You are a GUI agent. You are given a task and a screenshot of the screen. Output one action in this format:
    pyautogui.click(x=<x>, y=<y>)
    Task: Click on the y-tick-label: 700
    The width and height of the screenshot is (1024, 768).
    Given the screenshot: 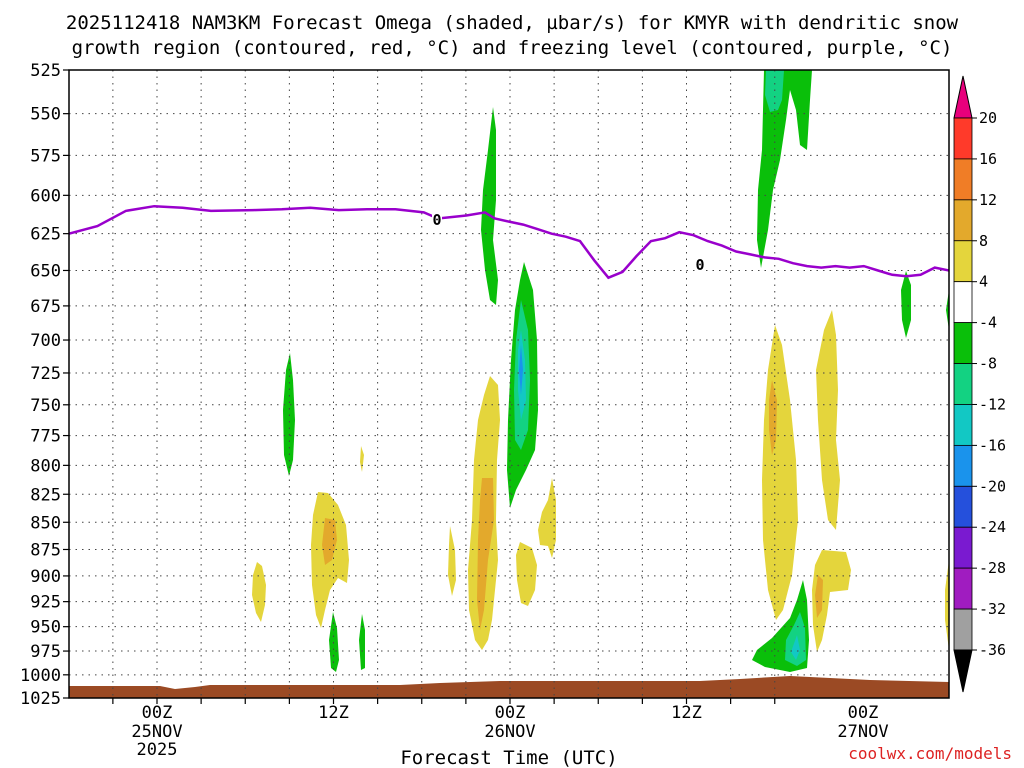 What is the action you would take?
    pyautogui.click(x=45, y=341)
    